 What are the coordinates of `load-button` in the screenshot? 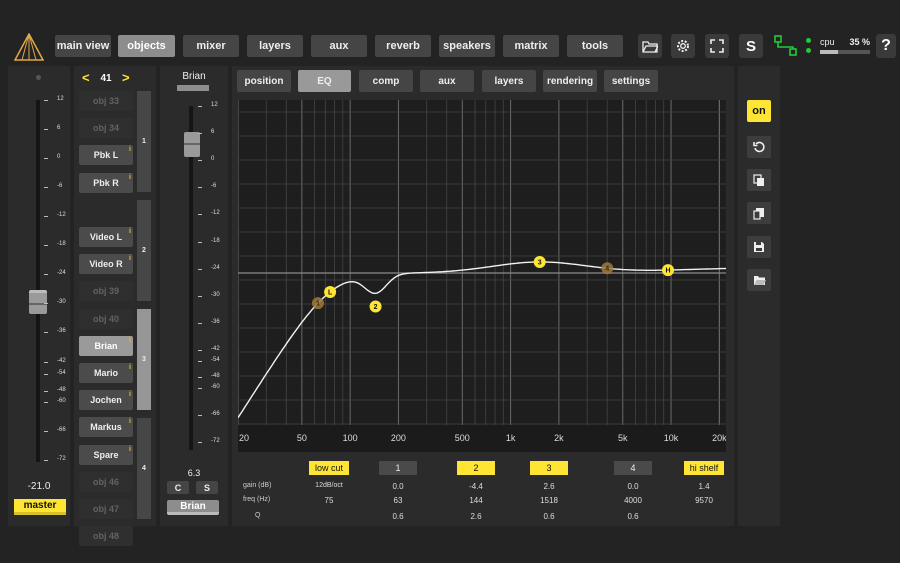 It's located at (759, 280).